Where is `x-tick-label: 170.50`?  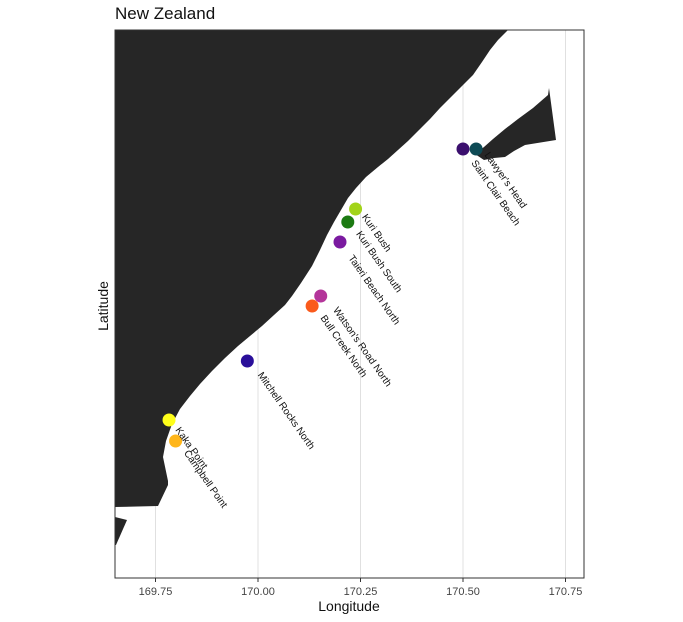 x-tick-label: 170.50 is located at coordinates (463, 592).